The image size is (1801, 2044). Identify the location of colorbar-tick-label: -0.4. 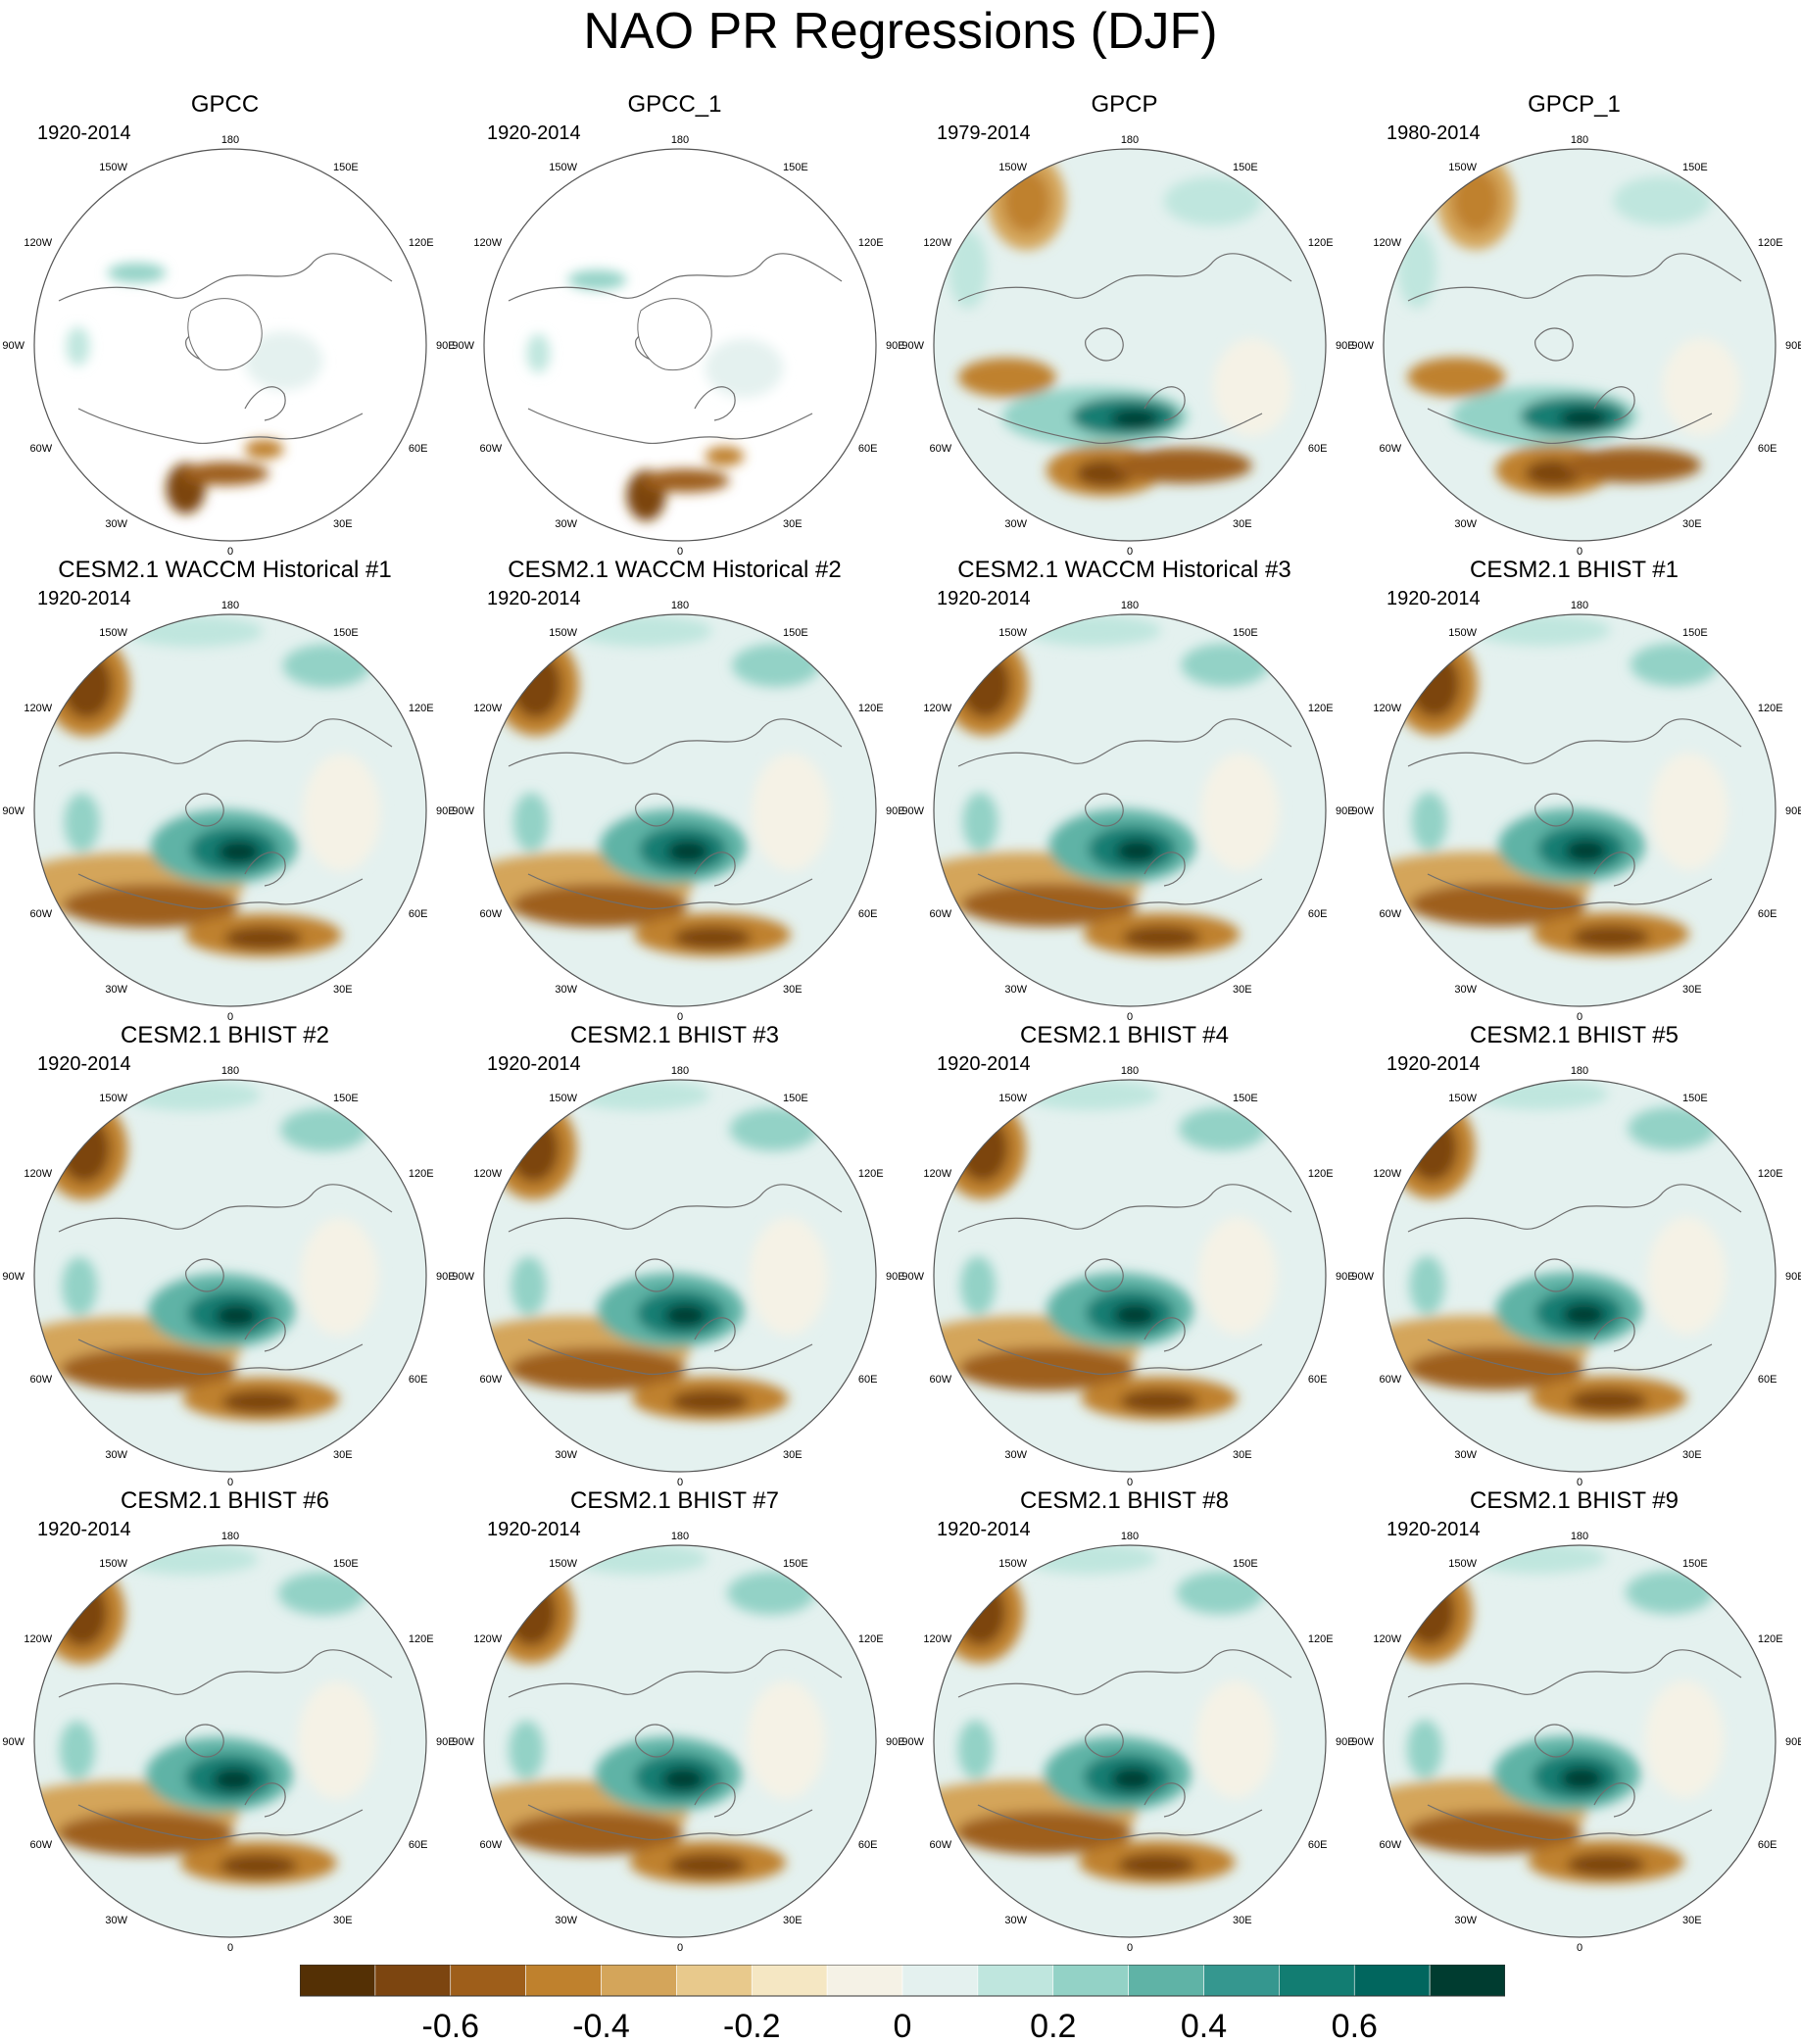
(601, 2026).